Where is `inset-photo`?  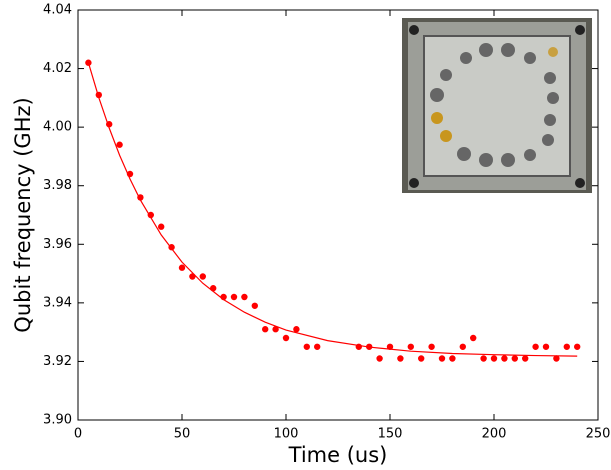
inset-photo is located at coordinates (497, 105).